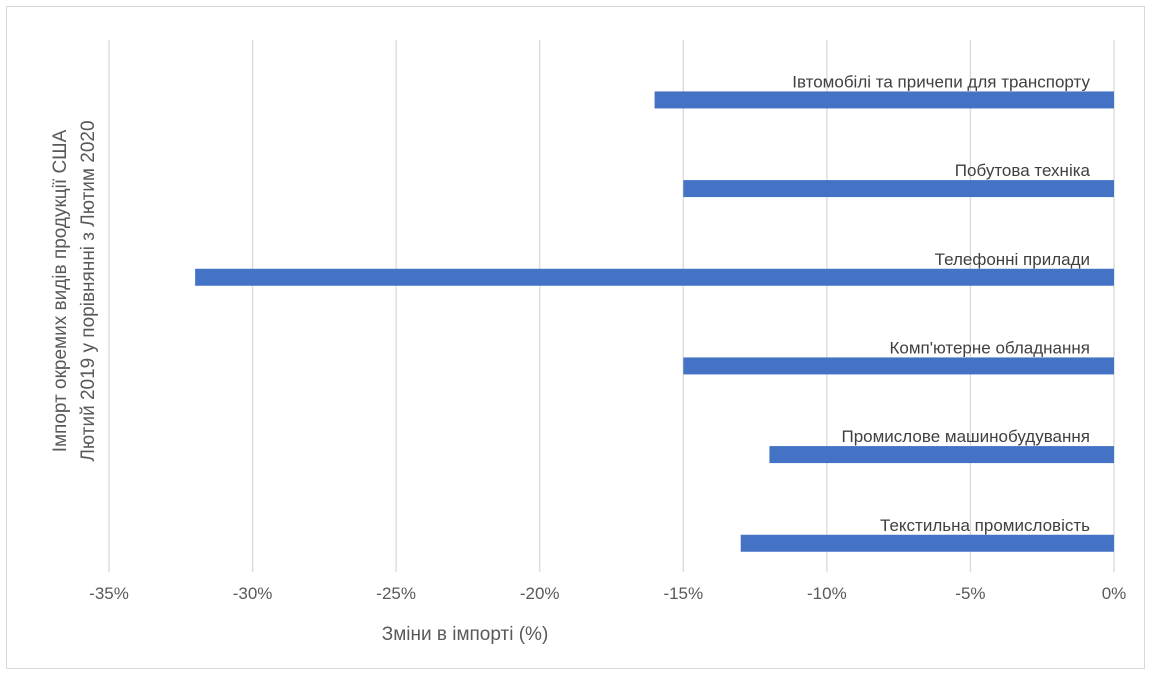  Describe the element at coordinates (683, 593) in the screenshot. I see `x-tick-label: -15%` at that location.